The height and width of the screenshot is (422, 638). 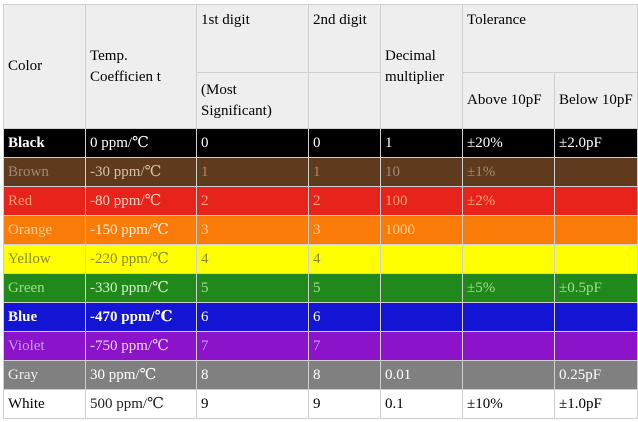 What do you see at coordinates (344, 259) in the screenshot?
I see `cell-second-digit: 4` at bounding box center [344, 259].